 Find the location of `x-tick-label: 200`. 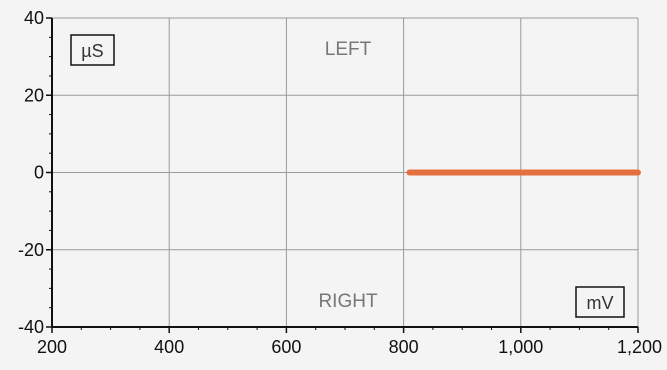

x-tick-label: 200 is located at coordinates (52, 347).